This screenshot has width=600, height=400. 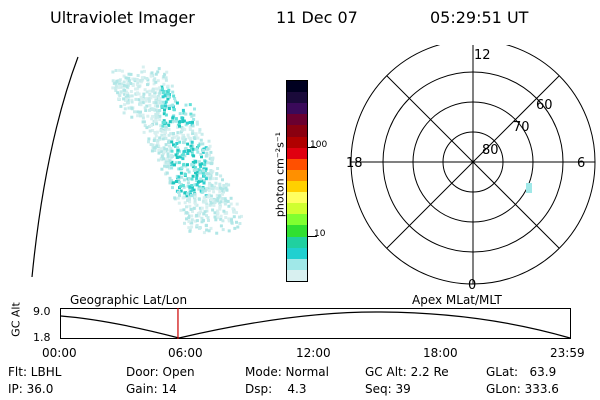 What do you see at coordinates (521, 127) in the screenshot?
I see `lat-label-70: 70` at bounding box center [521, 127].